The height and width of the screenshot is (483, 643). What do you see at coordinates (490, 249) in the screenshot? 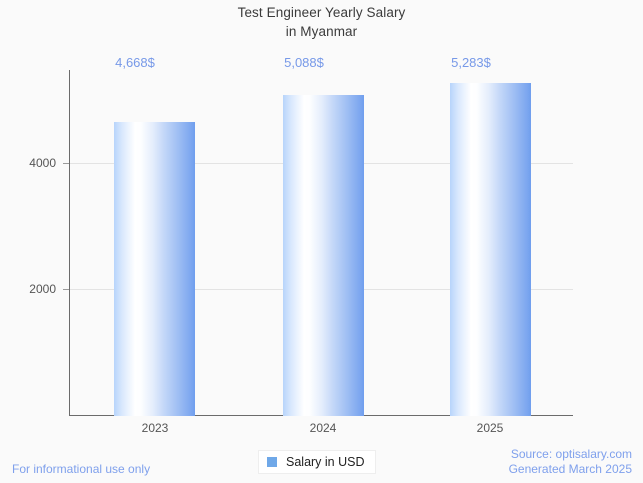
I see `bar-2025` at bounding box center [490, 249].